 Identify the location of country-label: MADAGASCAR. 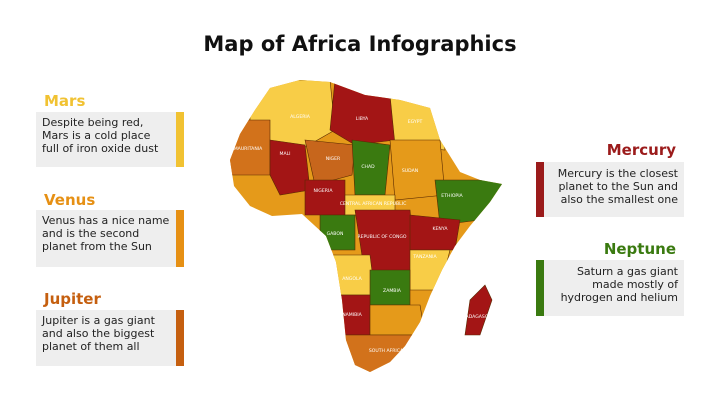
(479, 317).